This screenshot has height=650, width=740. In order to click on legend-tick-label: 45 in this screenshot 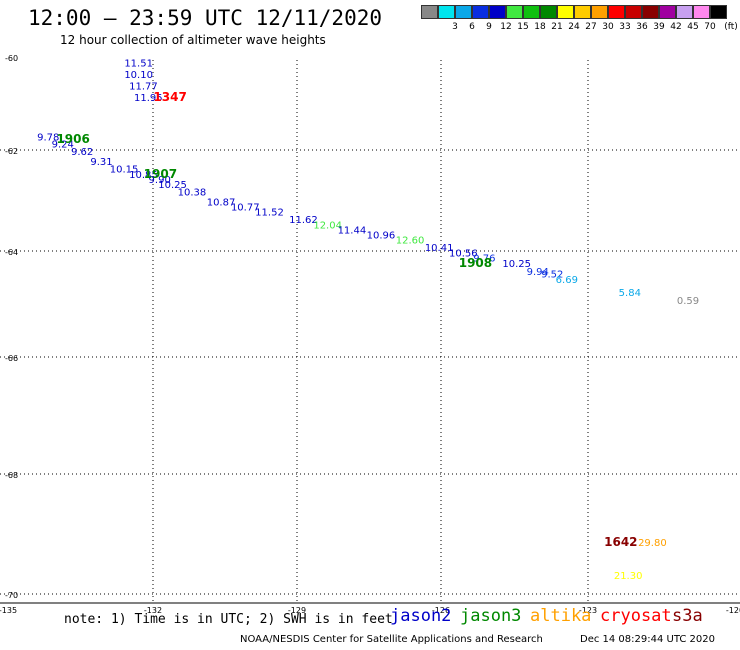, I will do `click(693, 27)`.